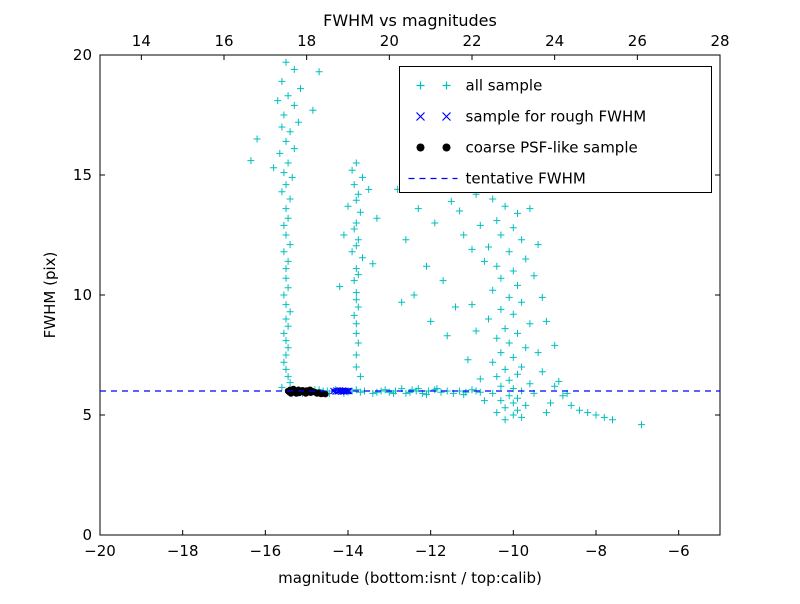 Image resolution: width=800 pixels, height=604 pixels. What do you see at coordinates (82, 295) in the screenshot?
I see `y-tick-label: 10` at bounding box center [82, 295].